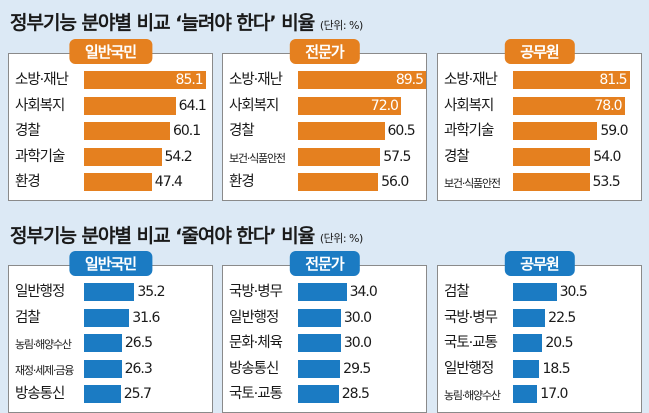 Image resolution: width=649 pixels, height=413 pixels. Describe the element at coordinates (186, 131) in the screenshot. I see `value-label: 60.1` at that location.